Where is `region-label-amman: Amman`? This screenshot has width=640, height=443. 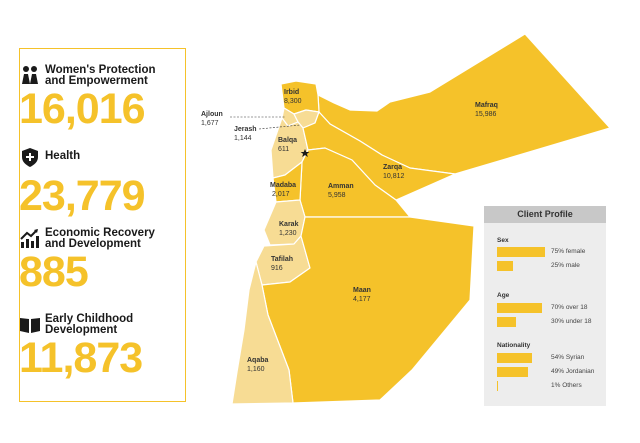
region-label-amman: Amman is located at coordinates (341, 186).